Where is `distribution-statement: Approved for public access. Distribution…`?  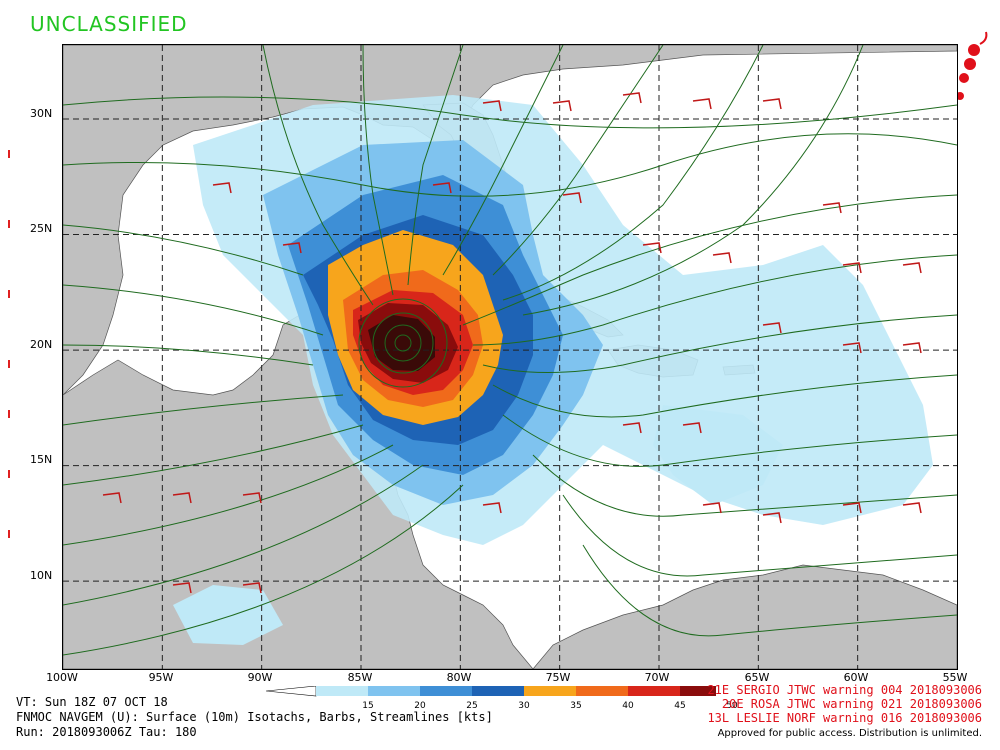 distribution-statement: Approved for public access. Distribution… is located at coordinates (849, 733).